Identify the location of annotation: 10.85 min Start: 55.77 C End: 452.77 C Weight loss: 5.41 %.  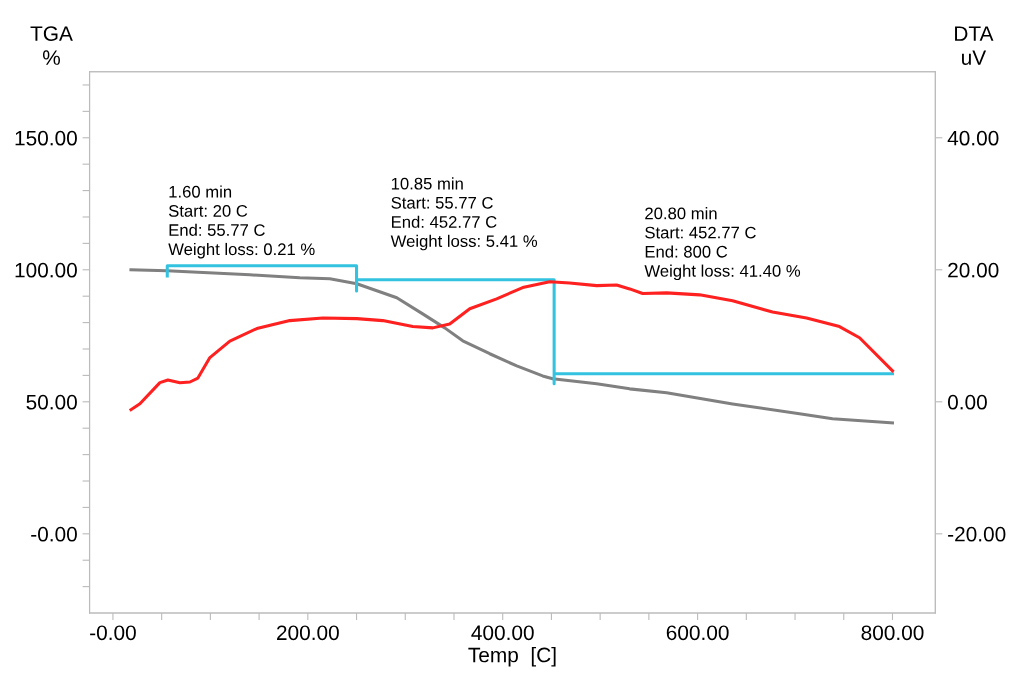
(464, 214).